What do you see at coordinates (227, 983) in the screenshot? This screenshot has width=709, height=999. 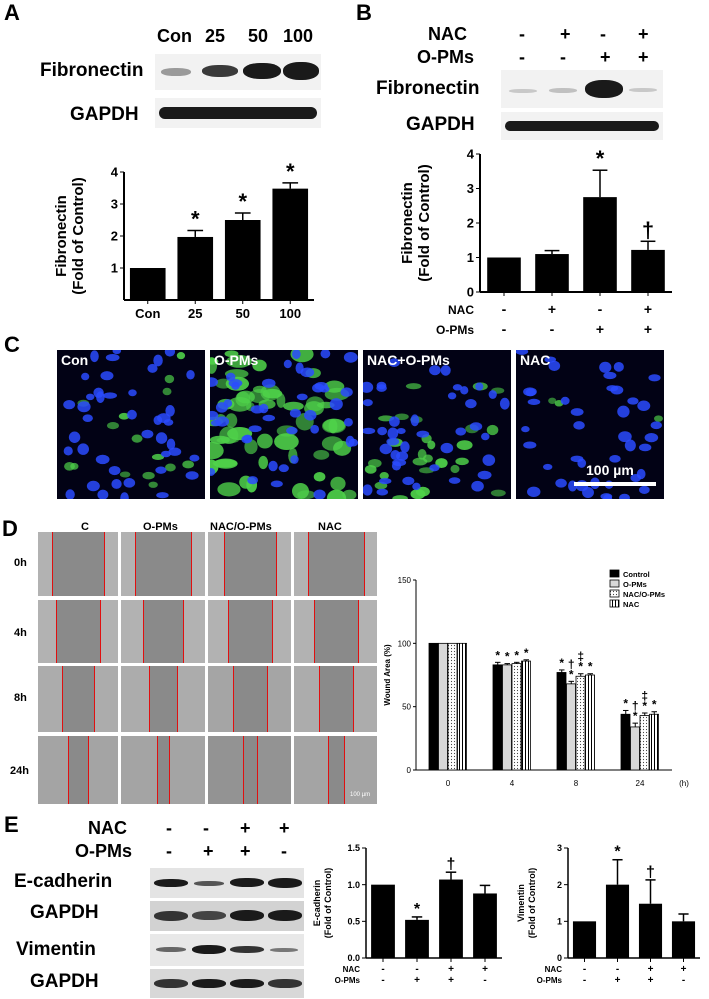 I see `blot-image-gapdh-e2` at bounding box center [227, 983].